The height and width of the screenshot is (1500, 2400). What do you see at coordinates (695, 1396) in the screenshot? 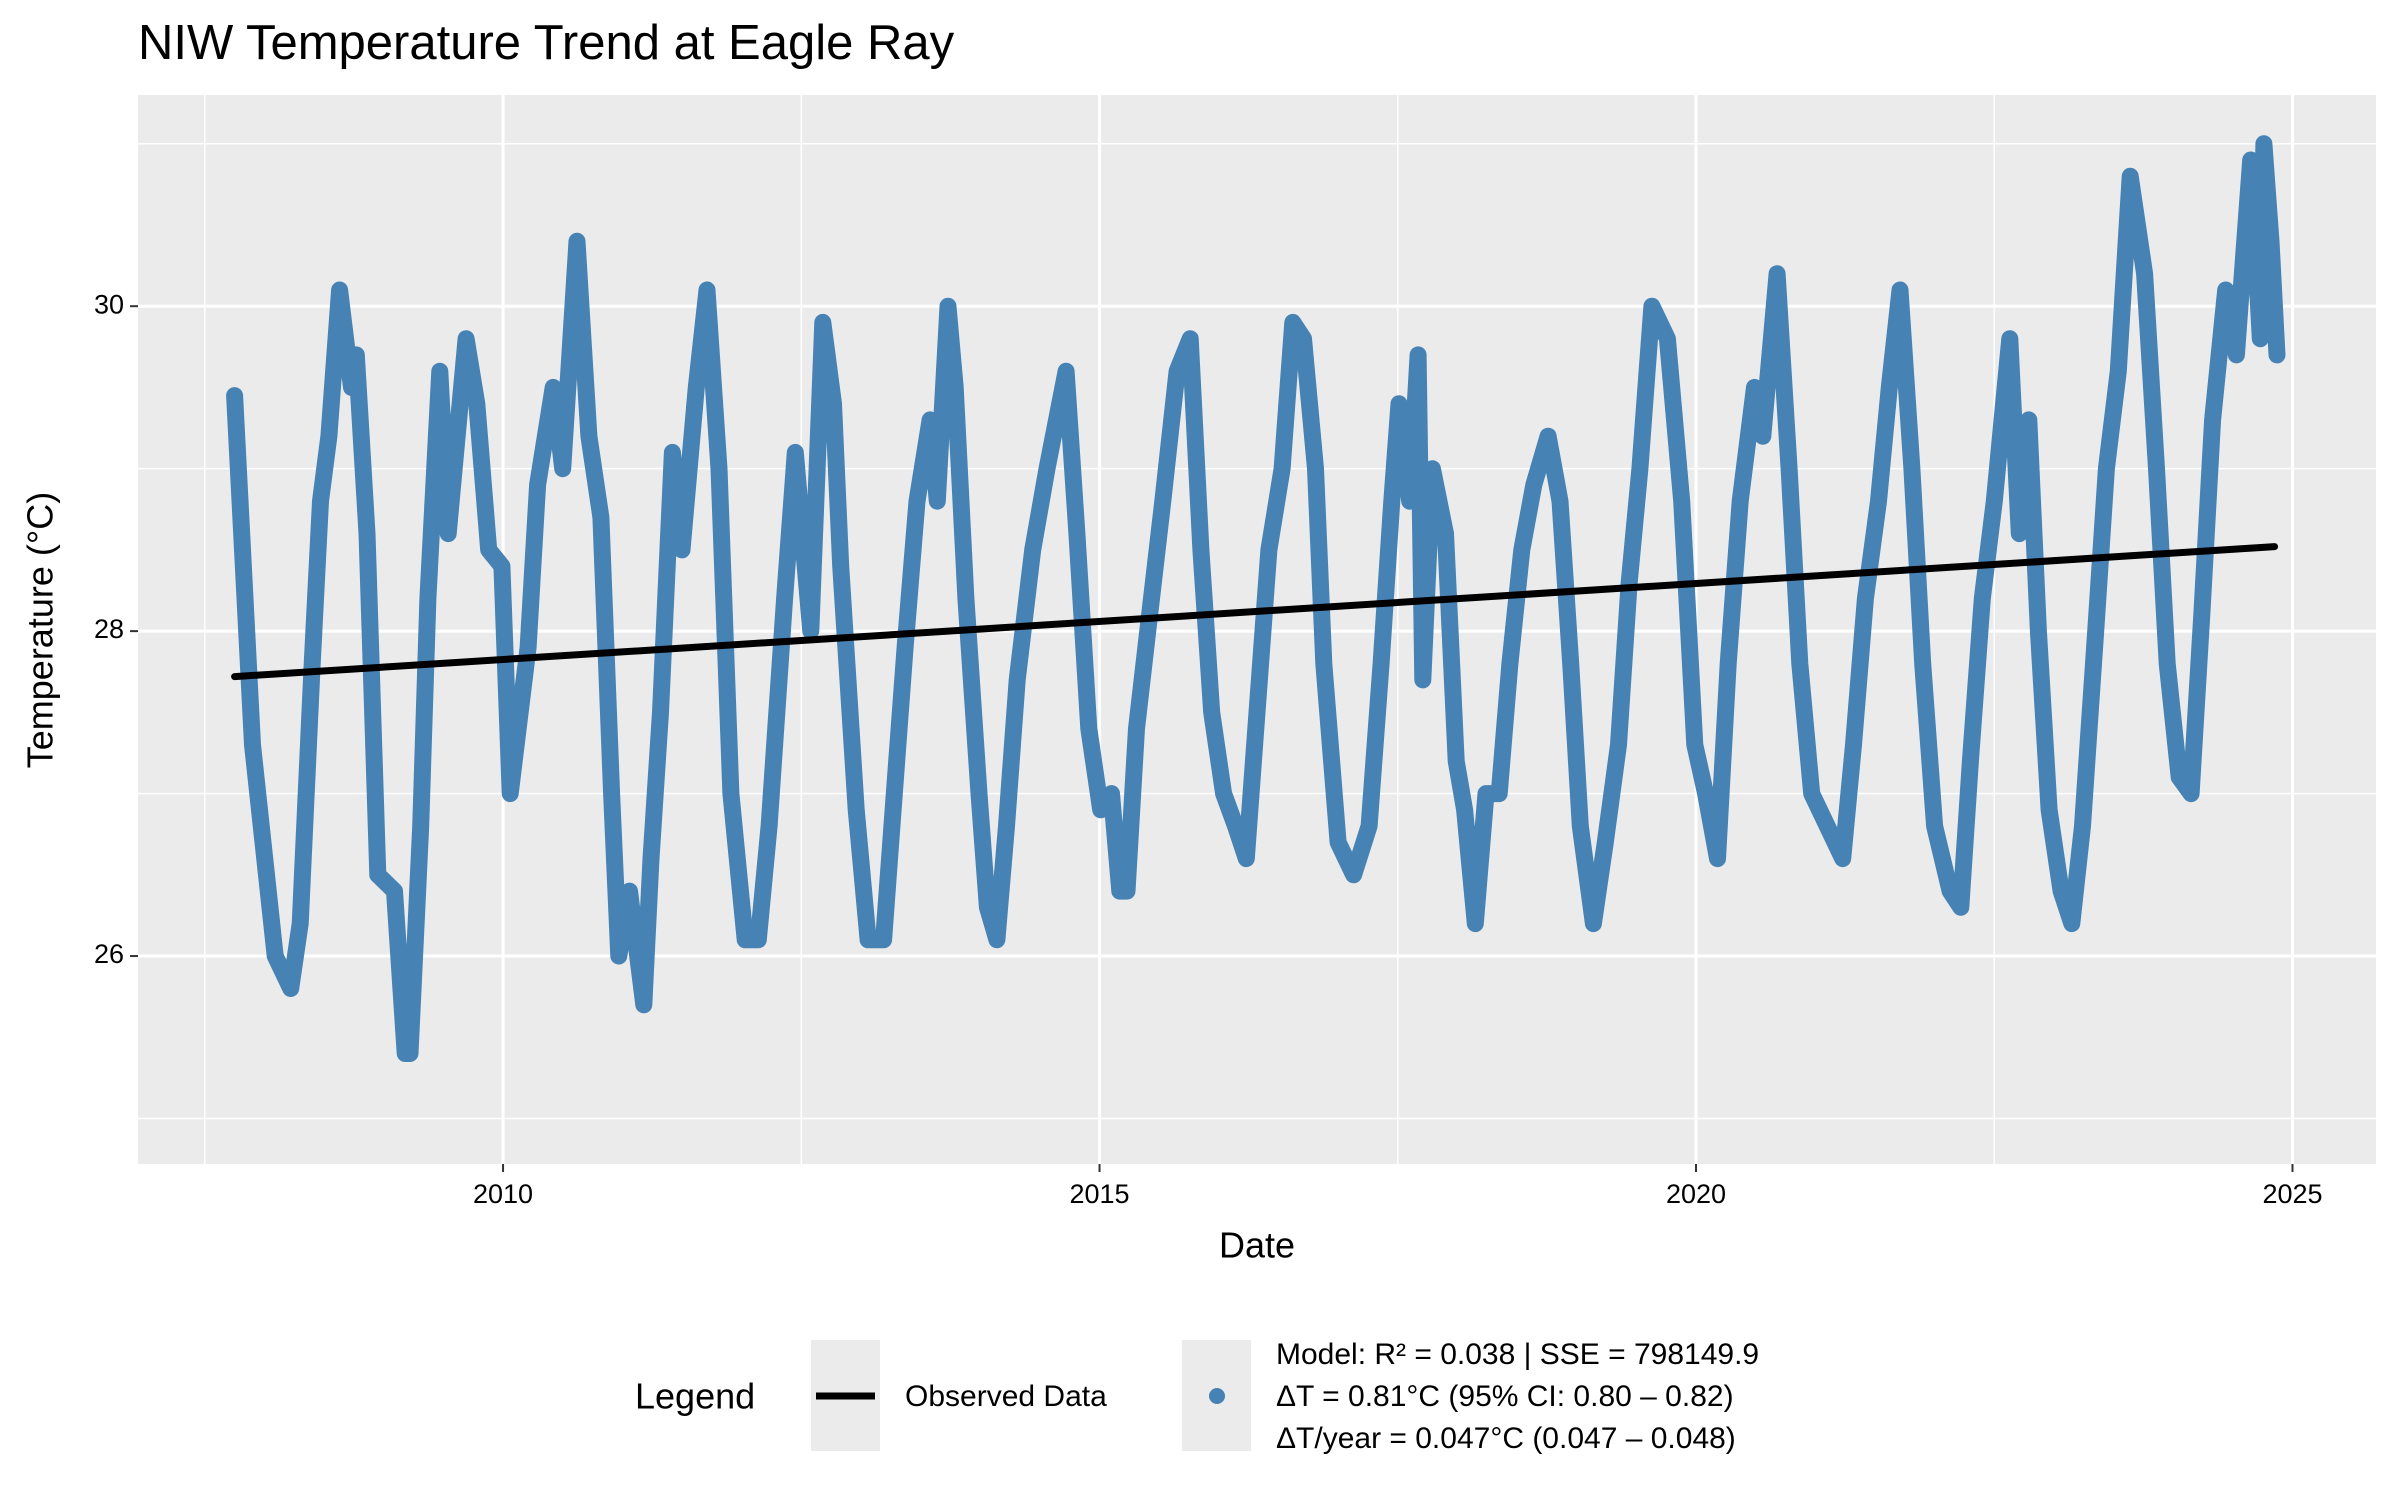
I see `legend-title: Legend` at bounding box center [695, 1396].